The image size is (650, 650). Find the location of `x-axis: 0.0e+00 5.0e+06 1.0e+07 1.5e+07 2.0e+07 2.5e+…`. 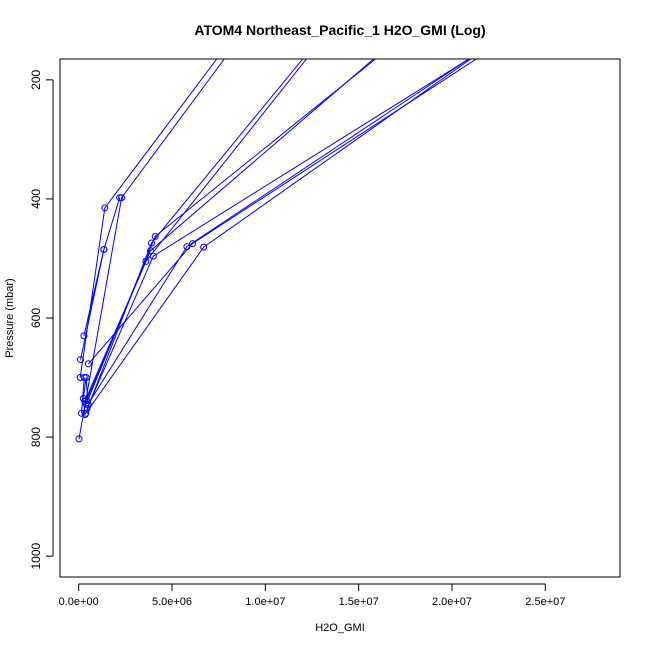

x-axis: 0.0e+00 5.0e+06 1.0e+07 1.5e+07 2.0e+07 2.5e+… is located at coordinates (312, 595).